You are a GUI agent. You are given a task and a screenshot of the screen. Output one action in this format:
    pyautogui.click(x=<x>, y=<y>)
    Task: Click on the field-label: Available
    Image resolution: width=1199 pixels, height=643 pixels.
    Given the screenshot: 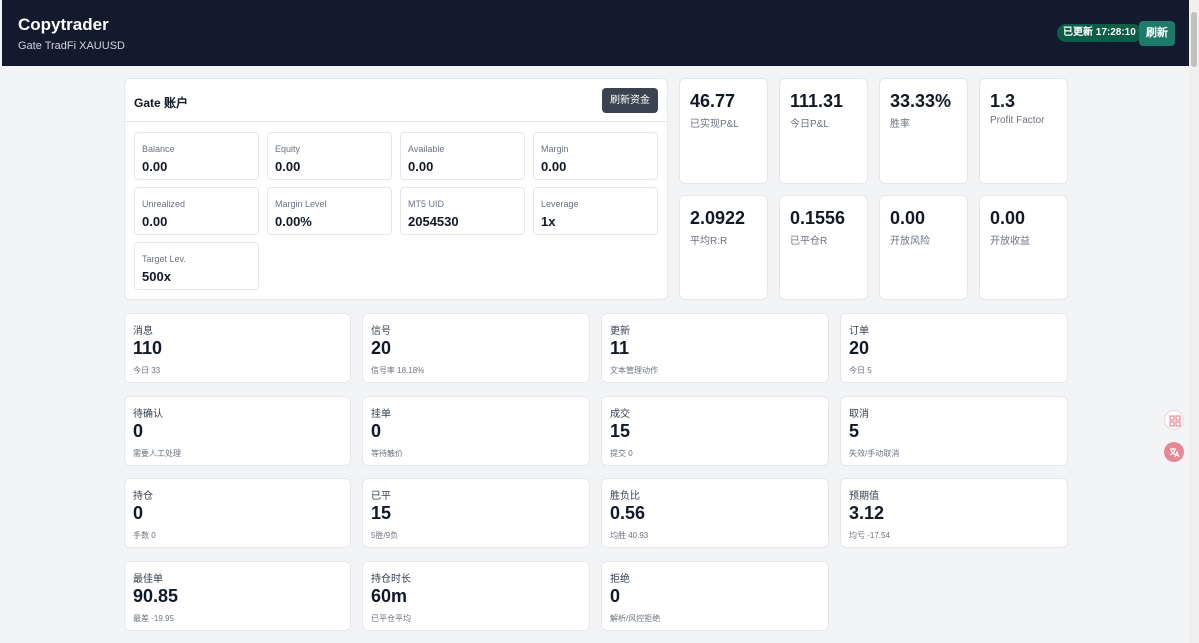 What is the action you would take?
    pyautogui.click(x=426, y=149)
    